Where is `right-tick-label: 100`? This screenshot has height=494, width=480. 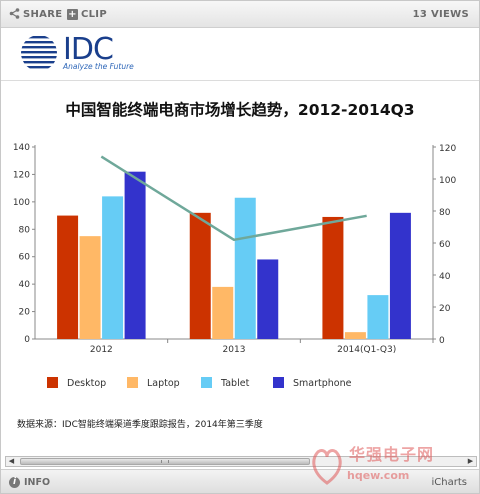
right-tick-label: 100 is located at coordinates (447, 181).